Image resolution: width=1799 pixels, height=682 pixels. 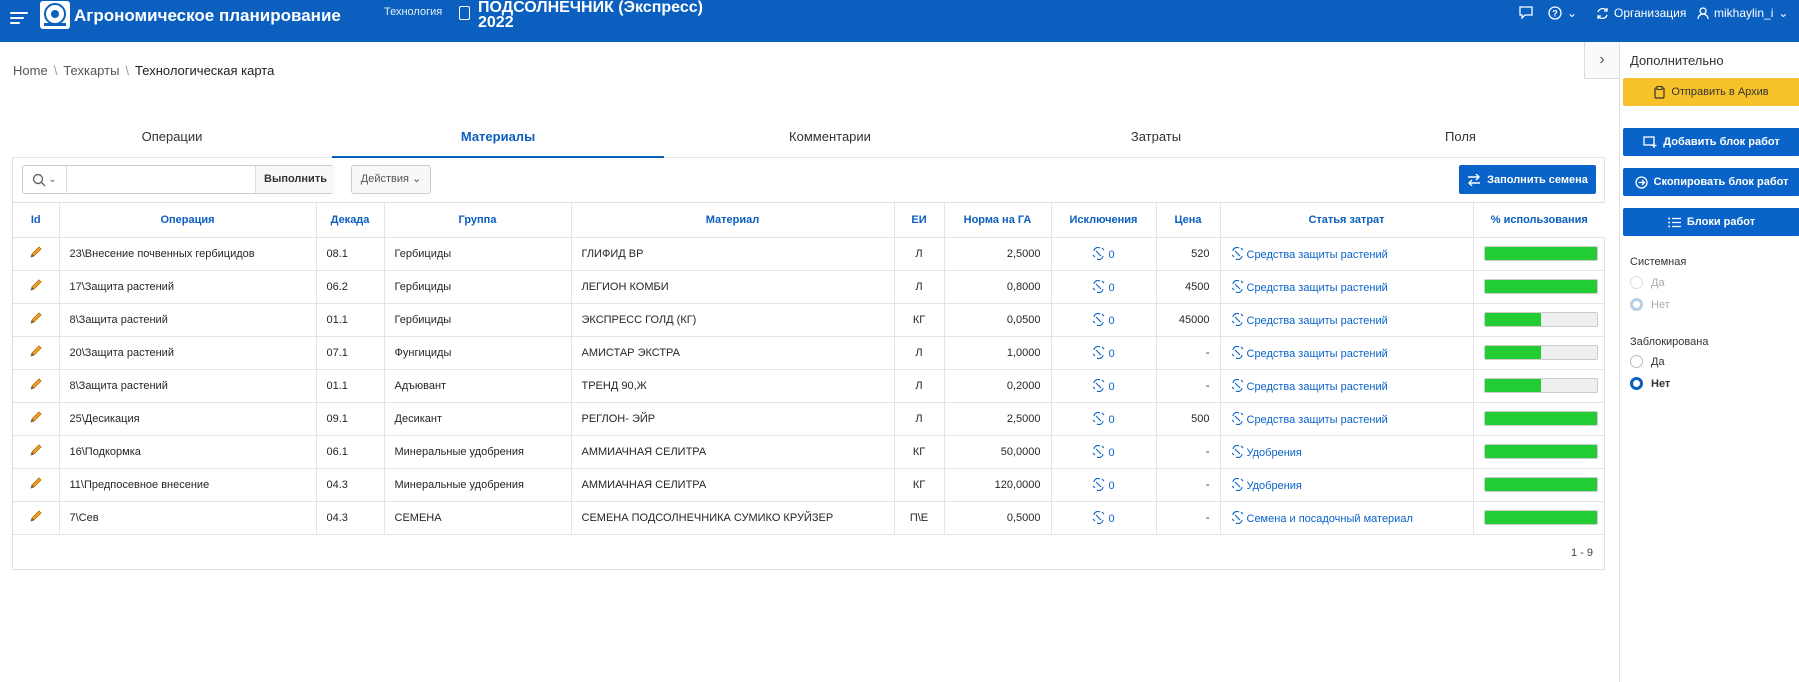 I want to click on group-cell: Десикант, so click(x=478, y=419).